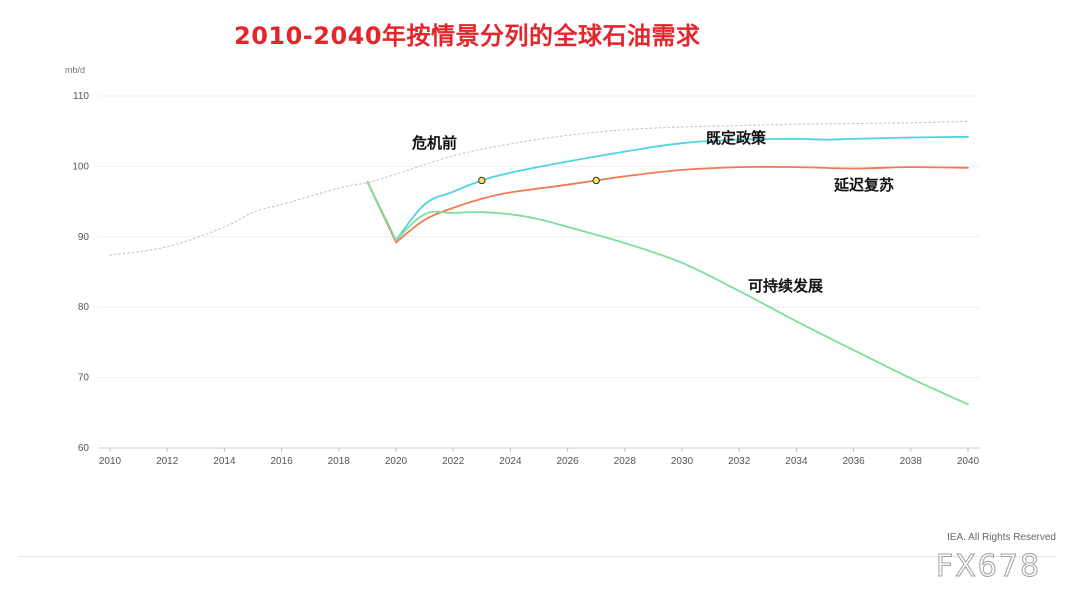 The width and height of the screenshot is (1065, 602). I want to click on chart-title: 2010-2040年按情景分列的全球石油需求, so click(467, 36).